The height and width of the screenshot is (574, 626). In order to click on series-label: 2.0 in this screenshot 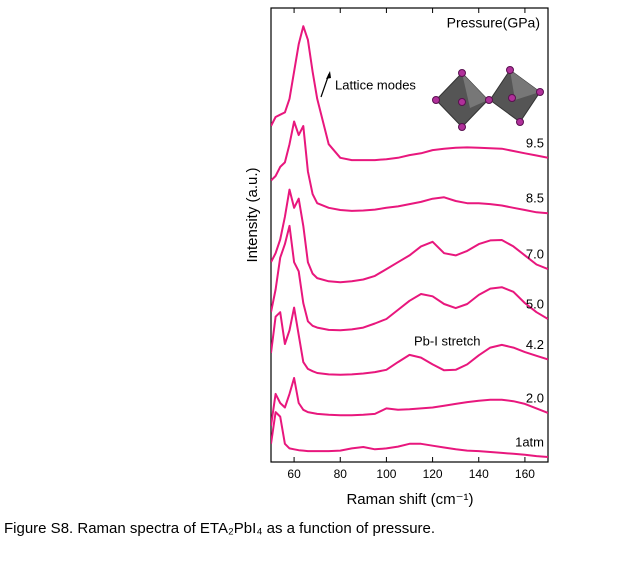, I will do `click(535, 397)`.